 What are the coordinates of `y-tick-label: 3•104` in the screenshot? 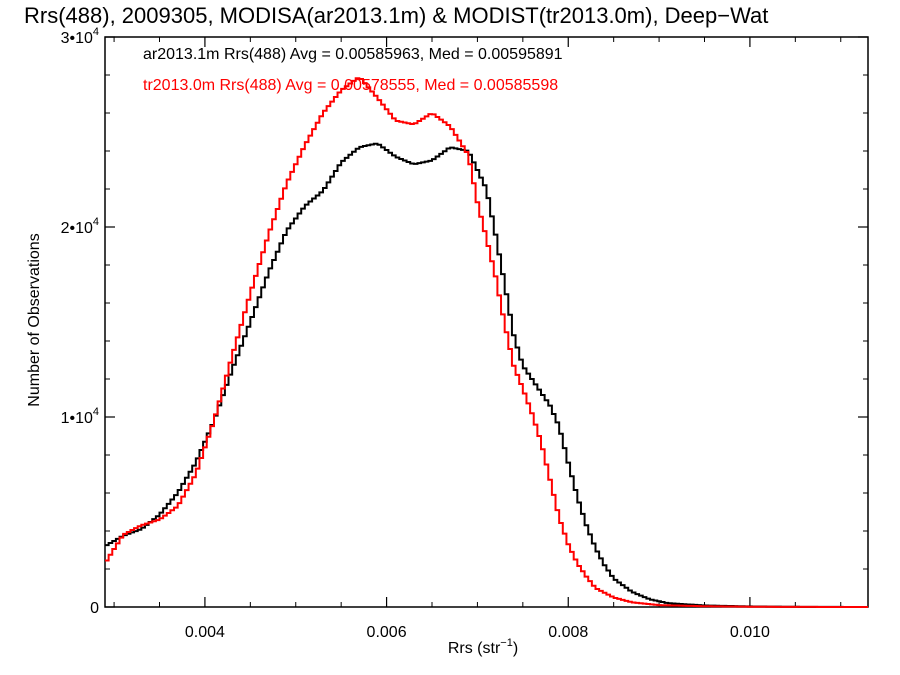 It's located at (80, 36).